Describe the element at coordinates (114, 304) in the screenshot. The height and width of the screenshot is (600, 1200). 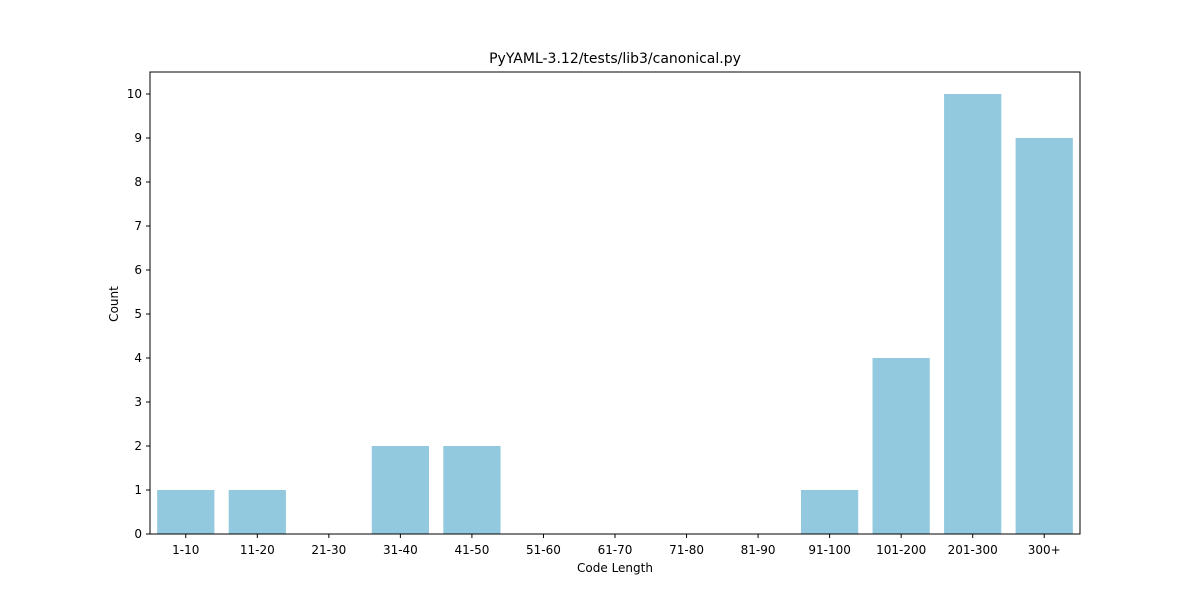
I see `y-axis-label: Count` at that location.